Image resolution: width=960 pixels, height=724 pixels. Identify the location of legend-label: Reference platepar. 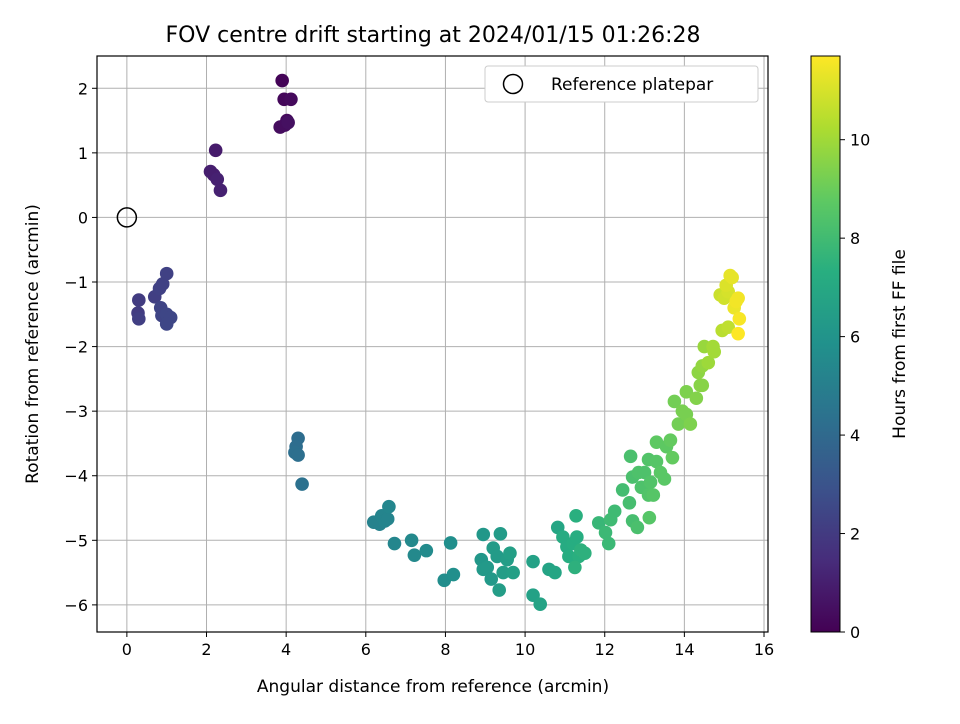
(632, 85).